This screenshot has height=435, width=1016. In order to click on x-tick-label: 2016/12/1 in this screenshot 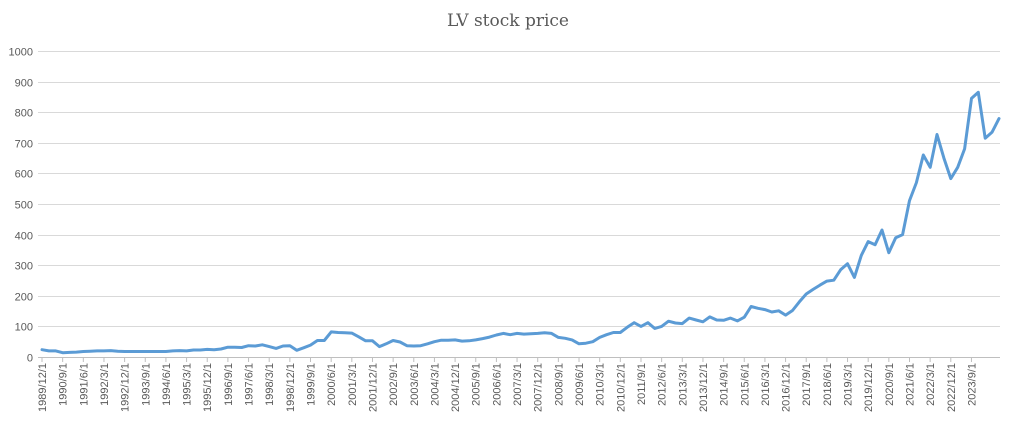, I will do `click(787, 387)`.